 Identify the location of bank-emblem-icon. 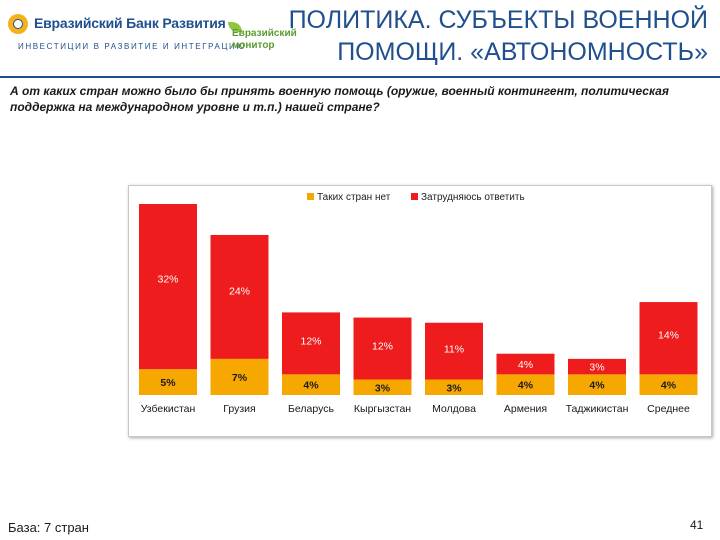
(18, 24).